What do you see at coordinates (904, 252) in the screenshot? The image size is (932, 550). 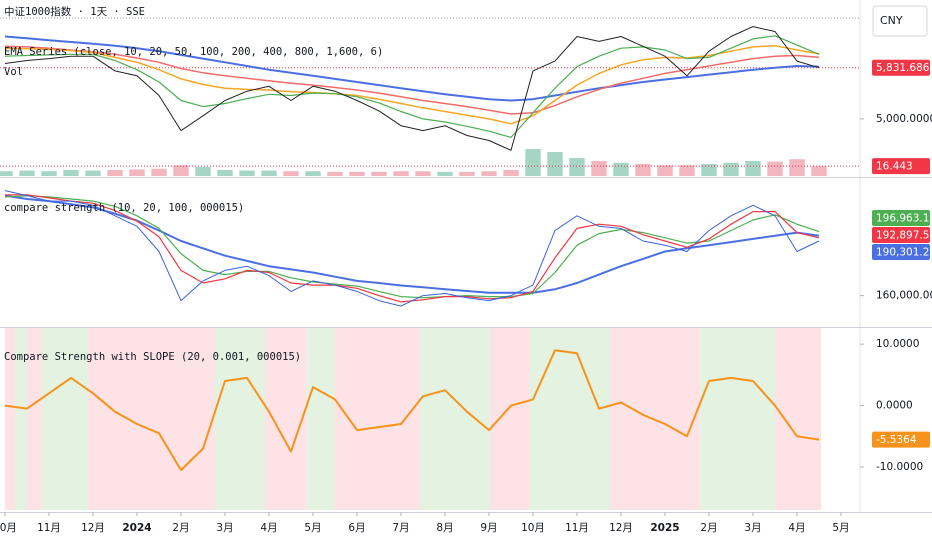 I see `price-tag-label: 190,301.2269` at bounding box center [904, 252].